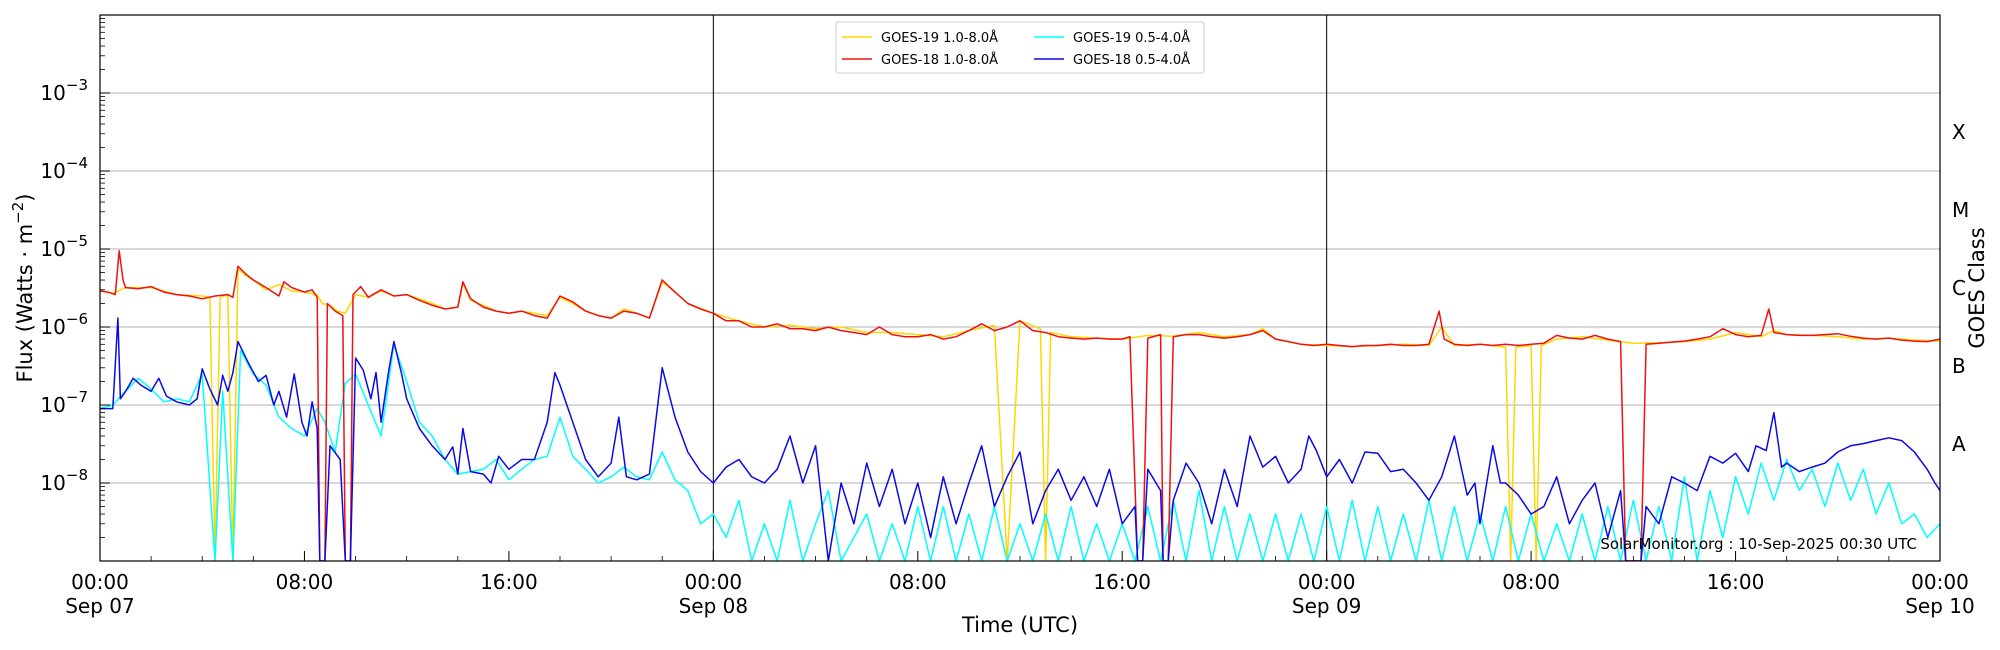 Image resolution: width=2000 pixels, height=650 pixels. I want to click on legend-label-goes19-short: GOES-19 0.5-4.0Å, so click(1131, 38).